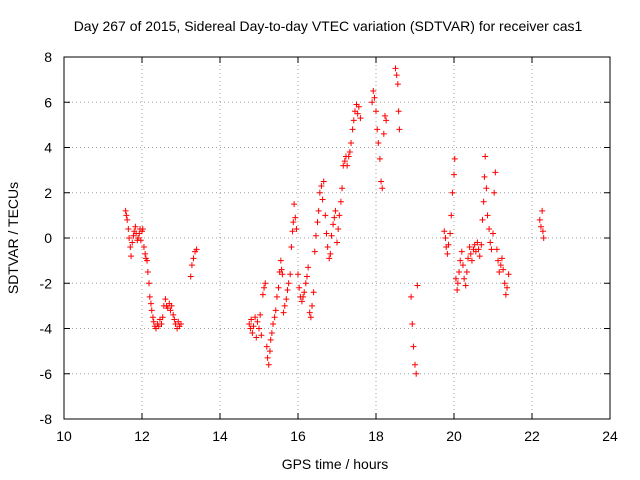  What do you see at coordinates (376, 436) in the screenshot?
I see `x-tick-label: 18` at bounding box center [376, 436].